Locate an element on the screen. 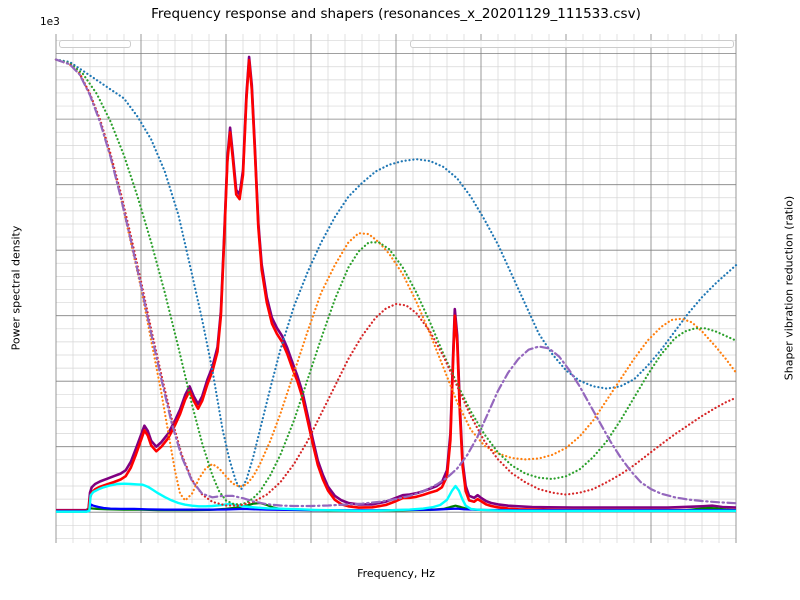  series-after-shaper is located at coordinates (396, 497).